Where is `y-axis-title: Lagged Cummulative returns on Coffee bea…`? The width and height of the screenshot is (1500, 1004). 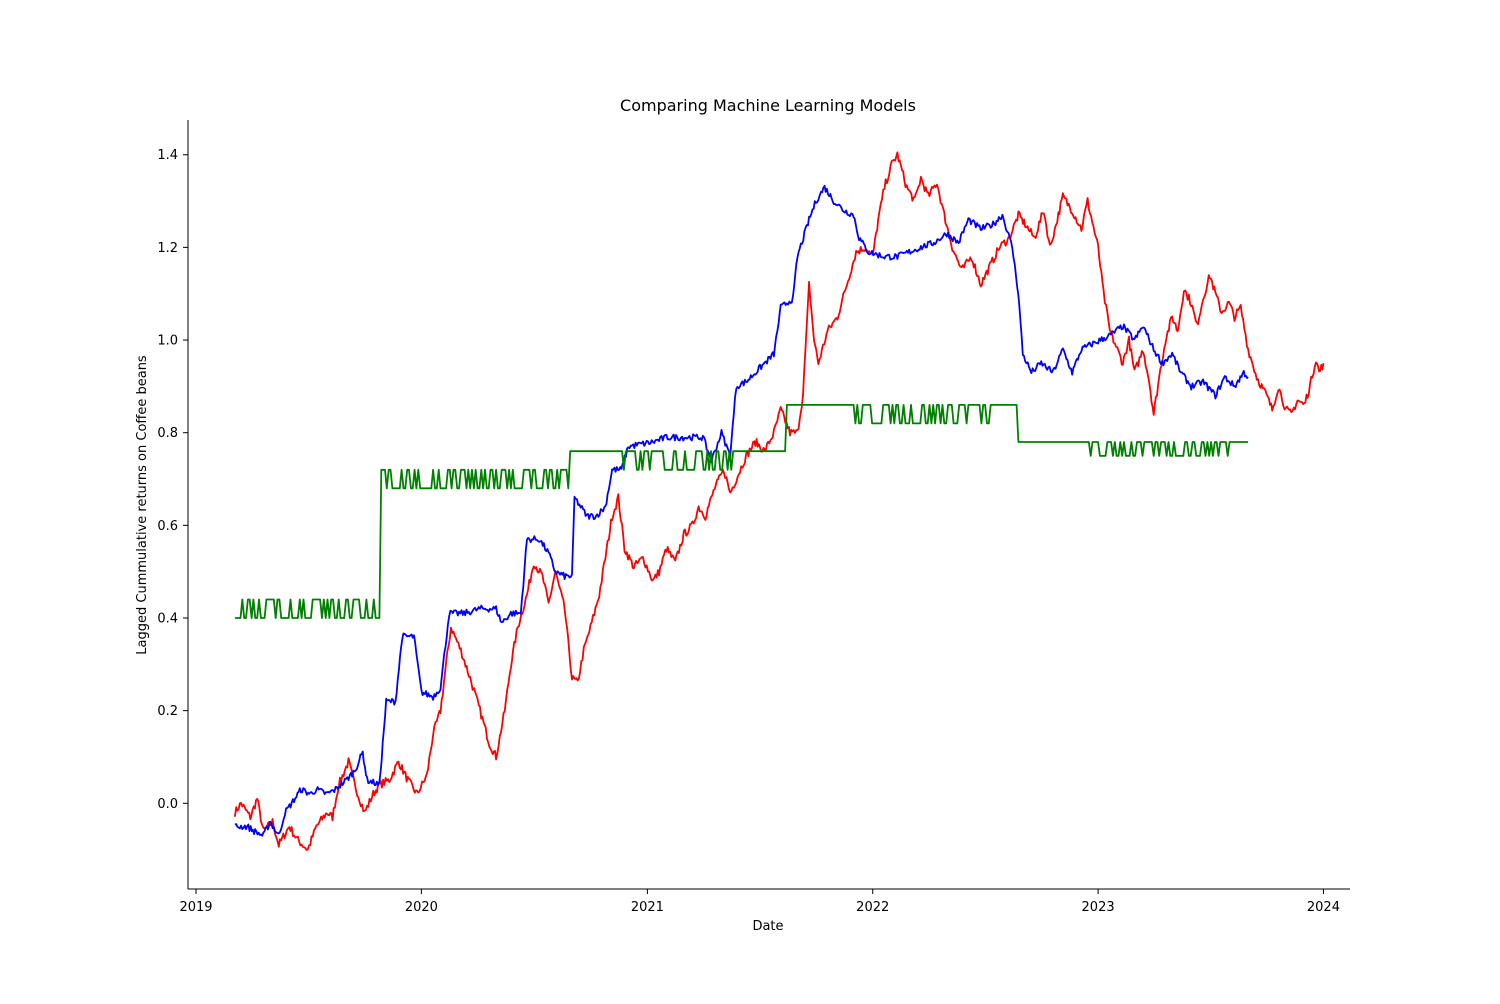 y-axis-title: Lagged Cummulative returns on Coffee bea… is located at coordinates (142, 505).